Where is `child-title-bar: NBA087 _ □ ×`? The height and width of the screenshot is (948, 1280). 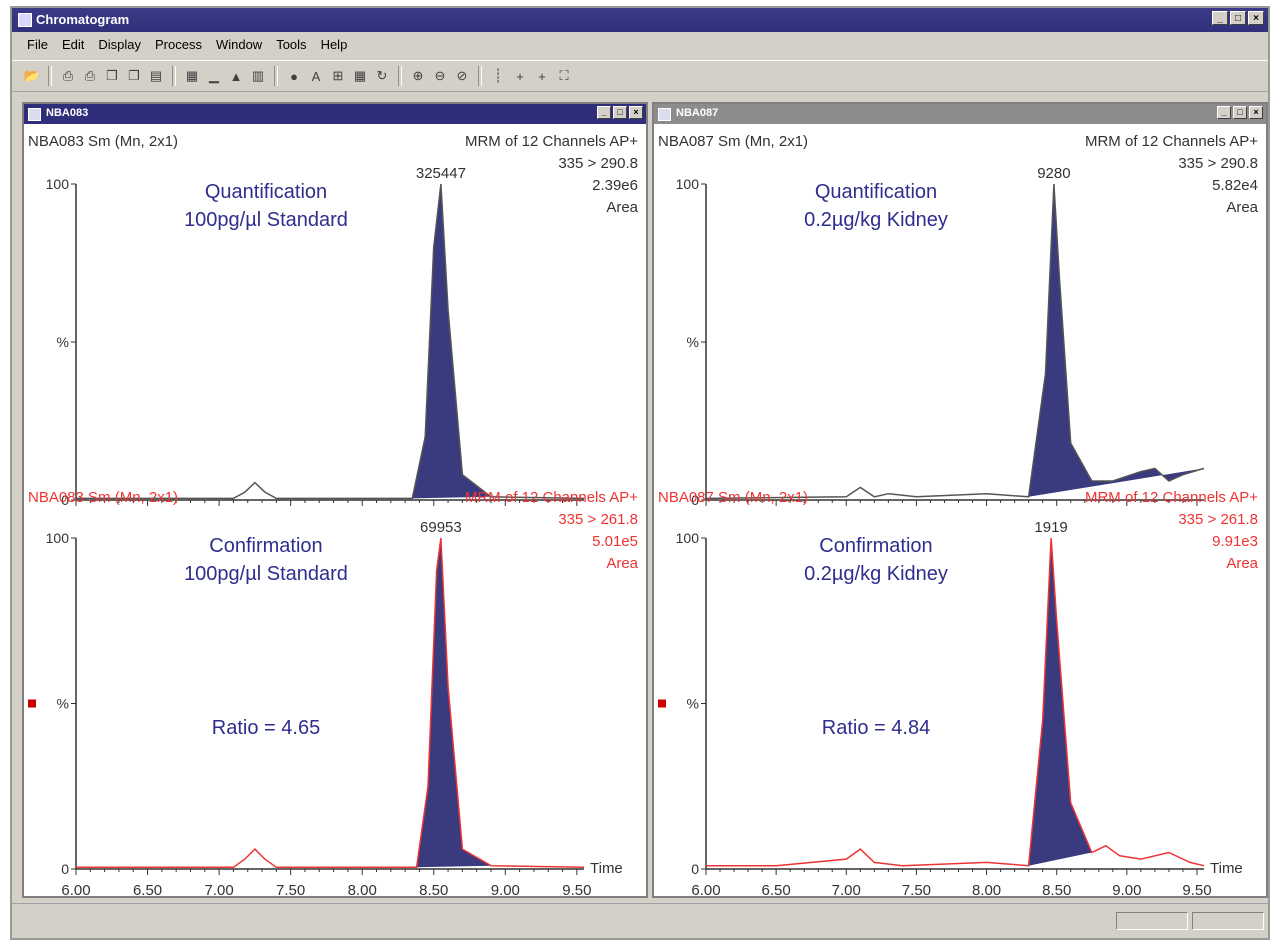
child-title-bar: NBA087 _ □ × is located at coordinates (960, 114).